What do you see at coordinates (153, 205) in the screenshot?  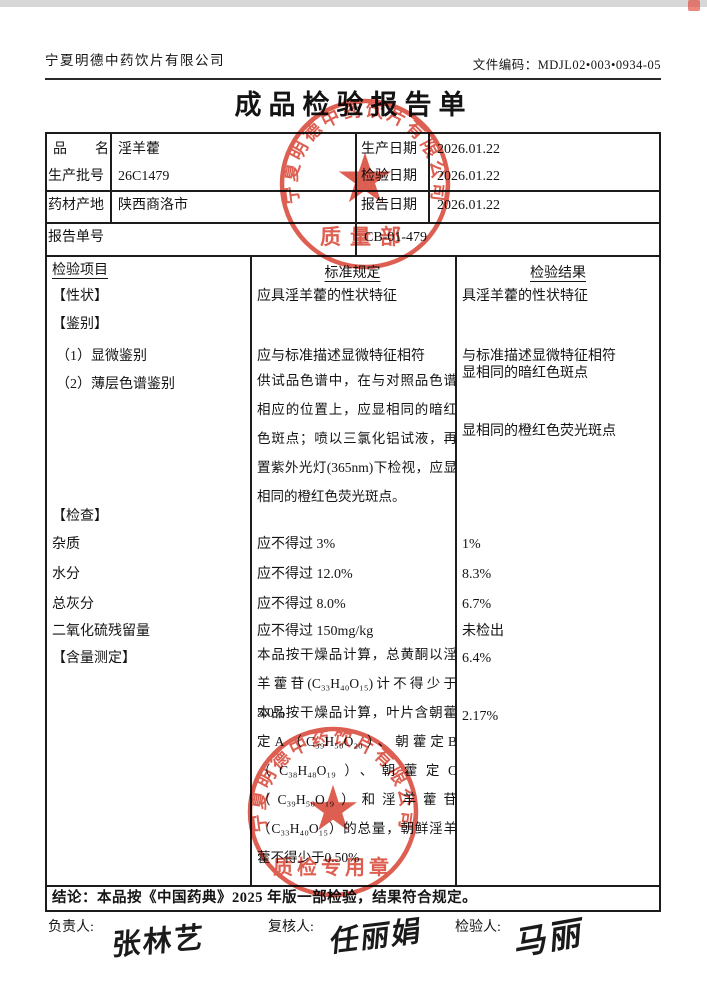 I see `origin-value: 陕西商洛市` at bounding box center [153, 205].